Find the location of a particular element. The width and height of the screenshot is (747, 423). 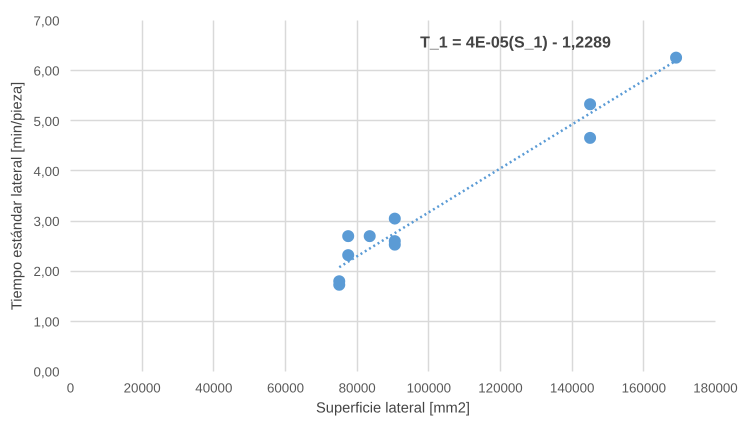

x-tick-label: 20000 is located at coordinates (142, 388).